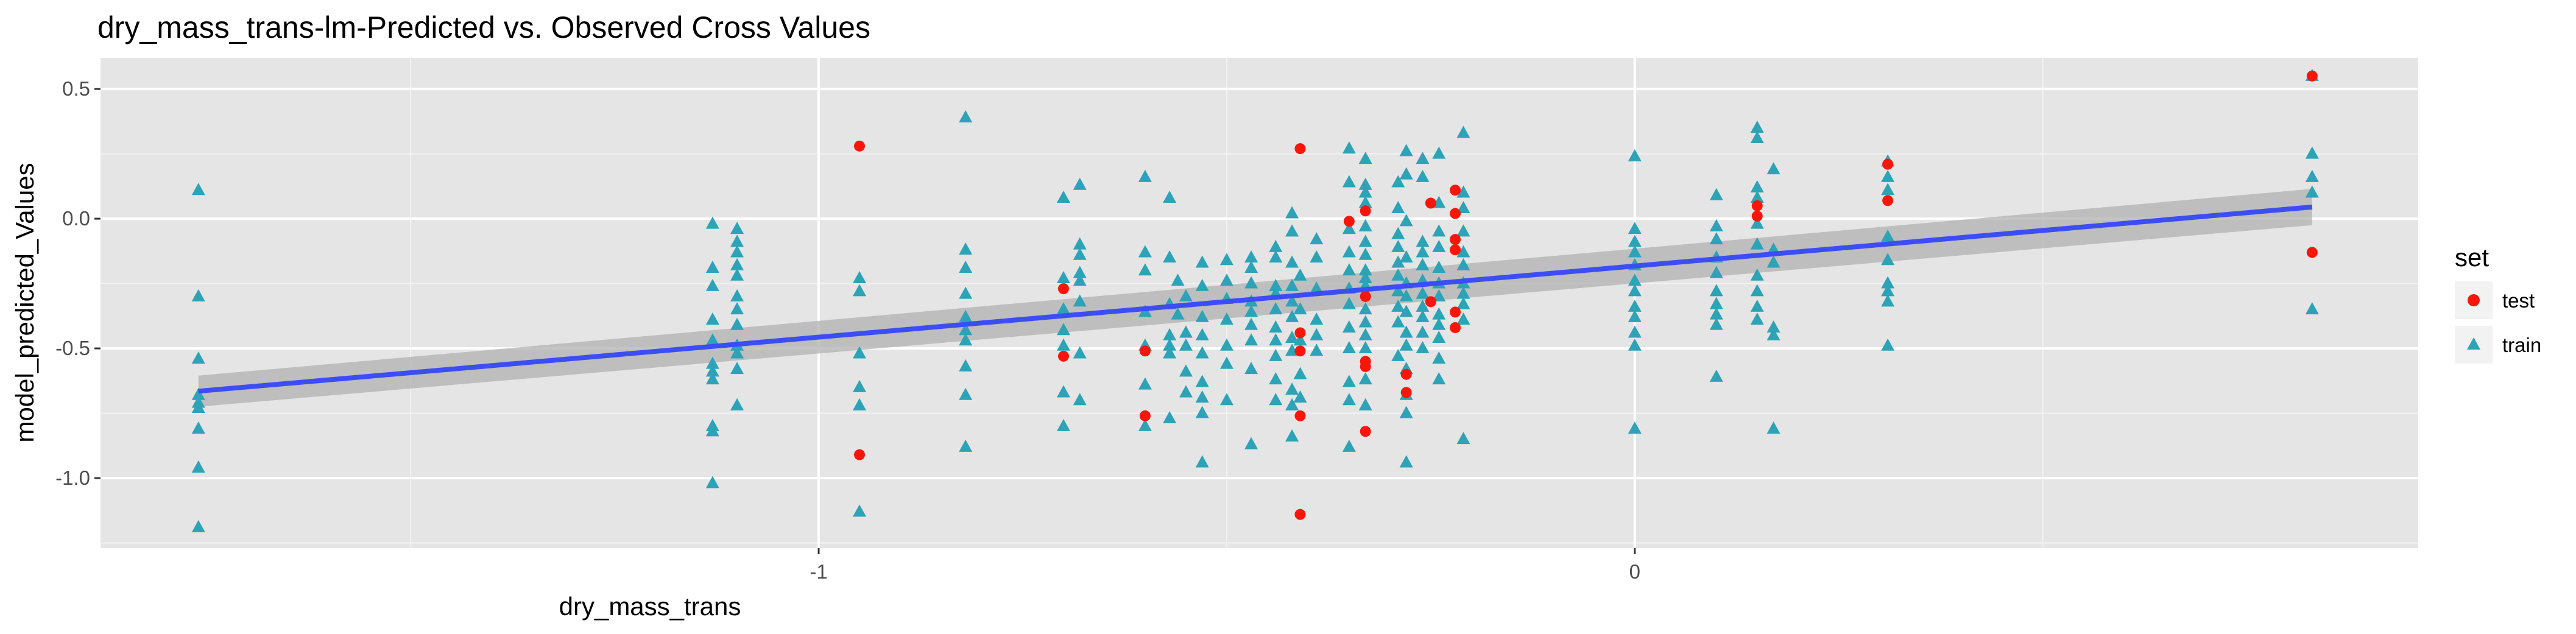 The image size is (2576, 634). Describe the element at coordinates (819, 571) in the screenshot. I see `x-tick-label: -1` at that location.